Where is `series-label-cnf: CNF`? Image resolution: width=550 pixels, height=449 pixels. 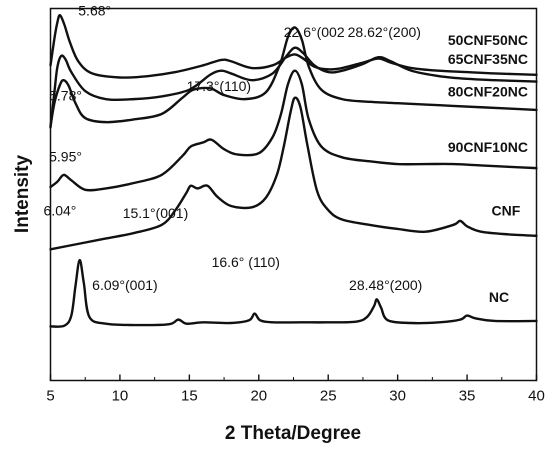
series-label-cnf: CNF is located at coordinates (506, 210).